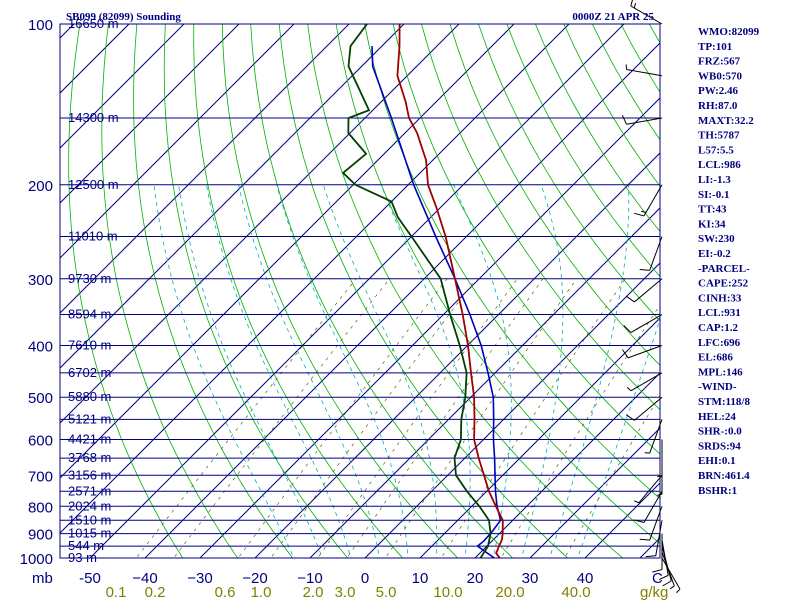 The image size is (800, 600). I want to click on index-item: PW:2.46, so click(718, 91).